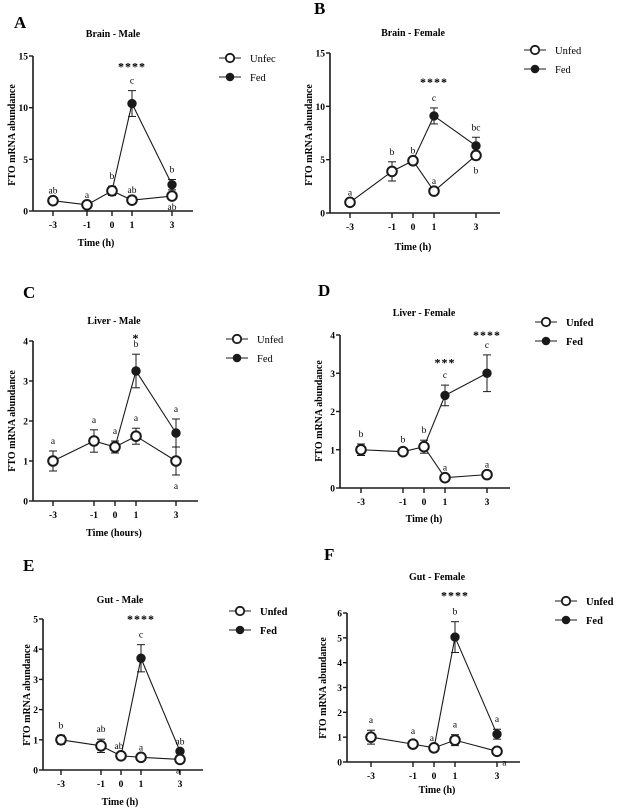 Image resolution: width=622 pixels, height=808 pixels. Describe the element at coordinates (339, 615) in the screenshot. I see `y-tick-label: 6` at that location.